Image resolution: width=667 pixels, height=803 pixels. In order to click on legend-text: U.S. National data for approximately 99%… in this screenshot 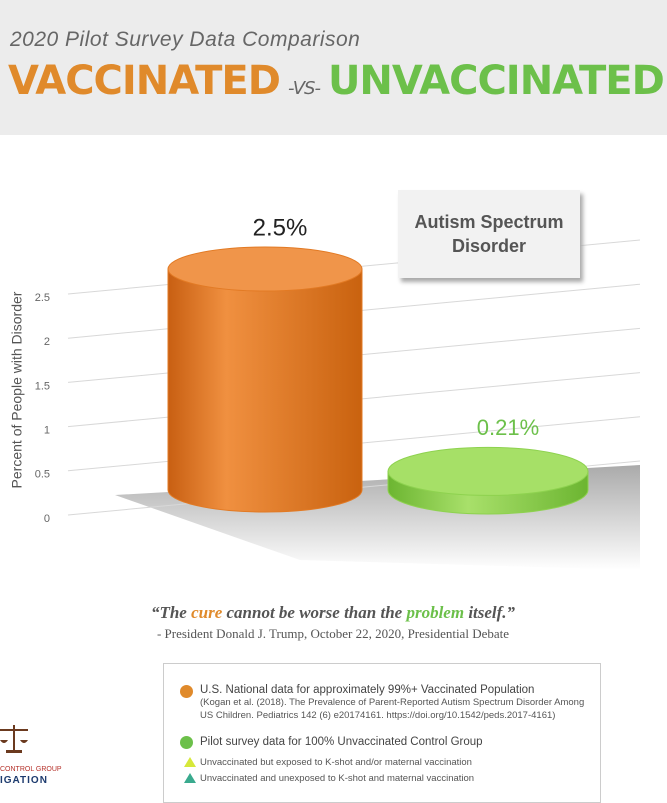, I will do `click(367, 690)`.